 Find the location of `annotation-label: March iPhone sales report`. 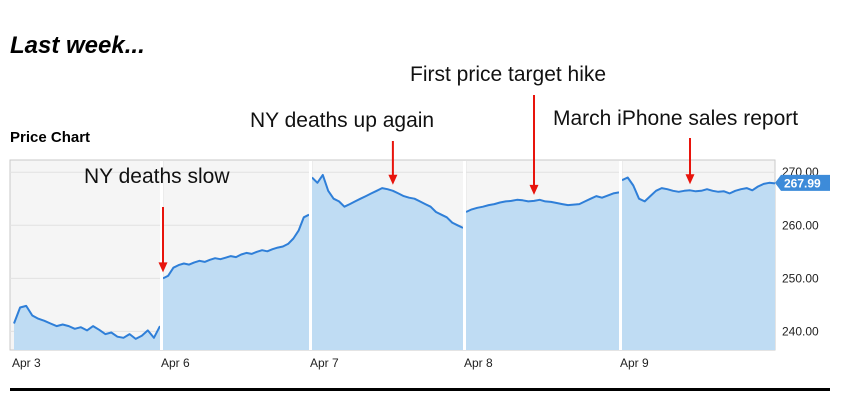

annotation-label: March iPhone sales report is located at coordinates (675, 118).